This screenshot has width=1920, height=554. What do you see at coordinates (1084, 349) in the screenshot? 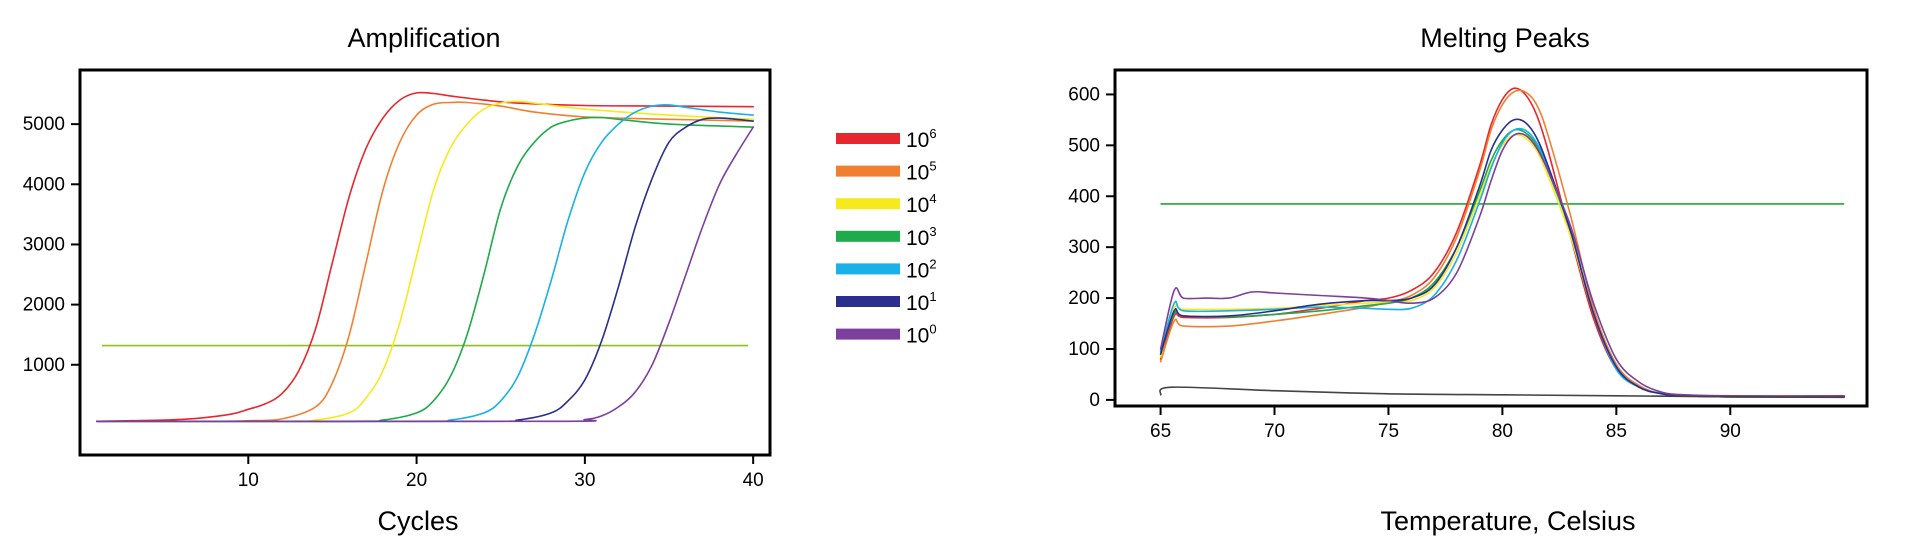
I see `melting-peaks-y-tick-label: 100` at bounding box center [1084, 349].